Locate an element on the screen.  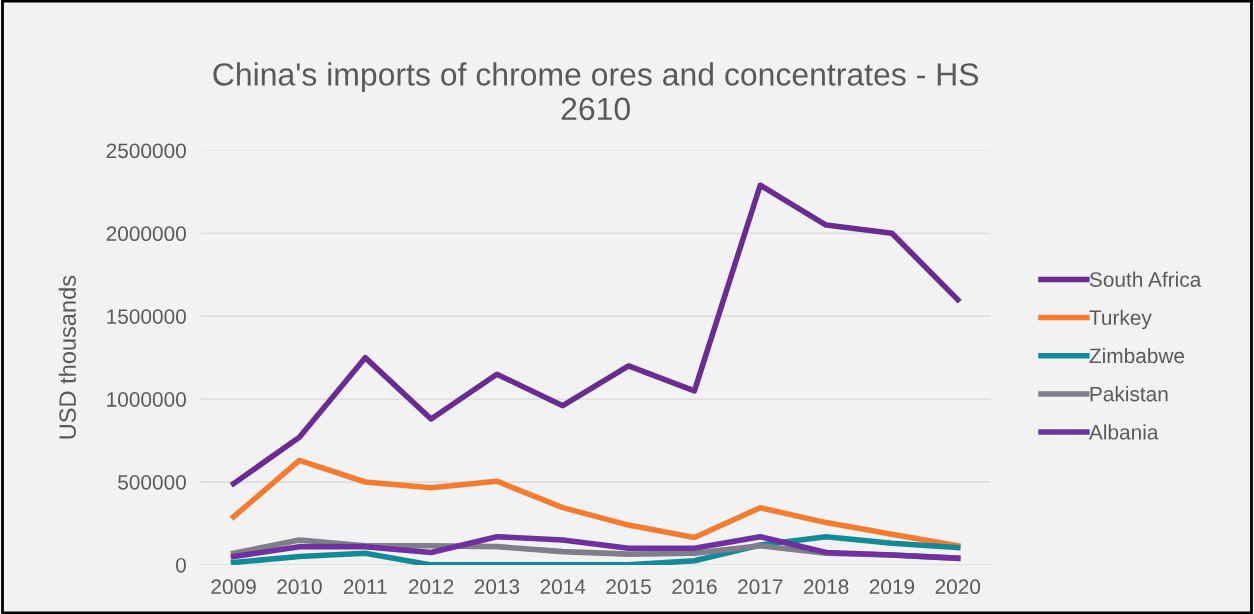
y-tick-label: 1500000 is located at coordinates (146, 316).